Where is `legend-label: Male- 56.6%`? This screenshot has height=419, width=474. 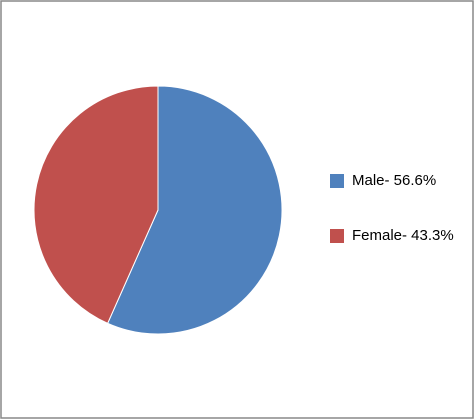
legend-label: Male- 56.6% is located at coordinates (394, 180).